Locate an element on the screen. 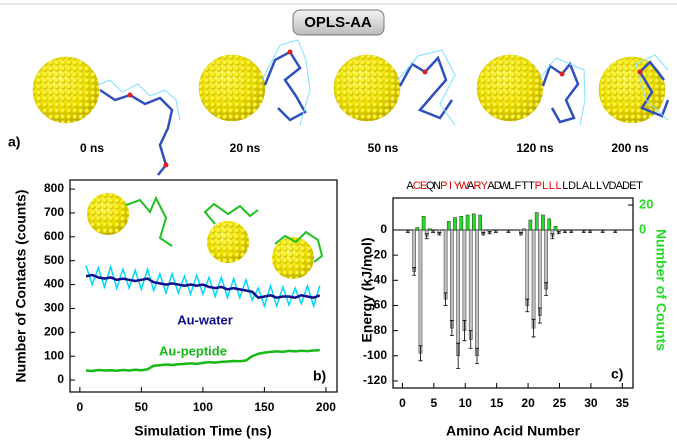 This screenshot has width=677, height=442. series-label: Au-water is located at coordinates (205, 319).